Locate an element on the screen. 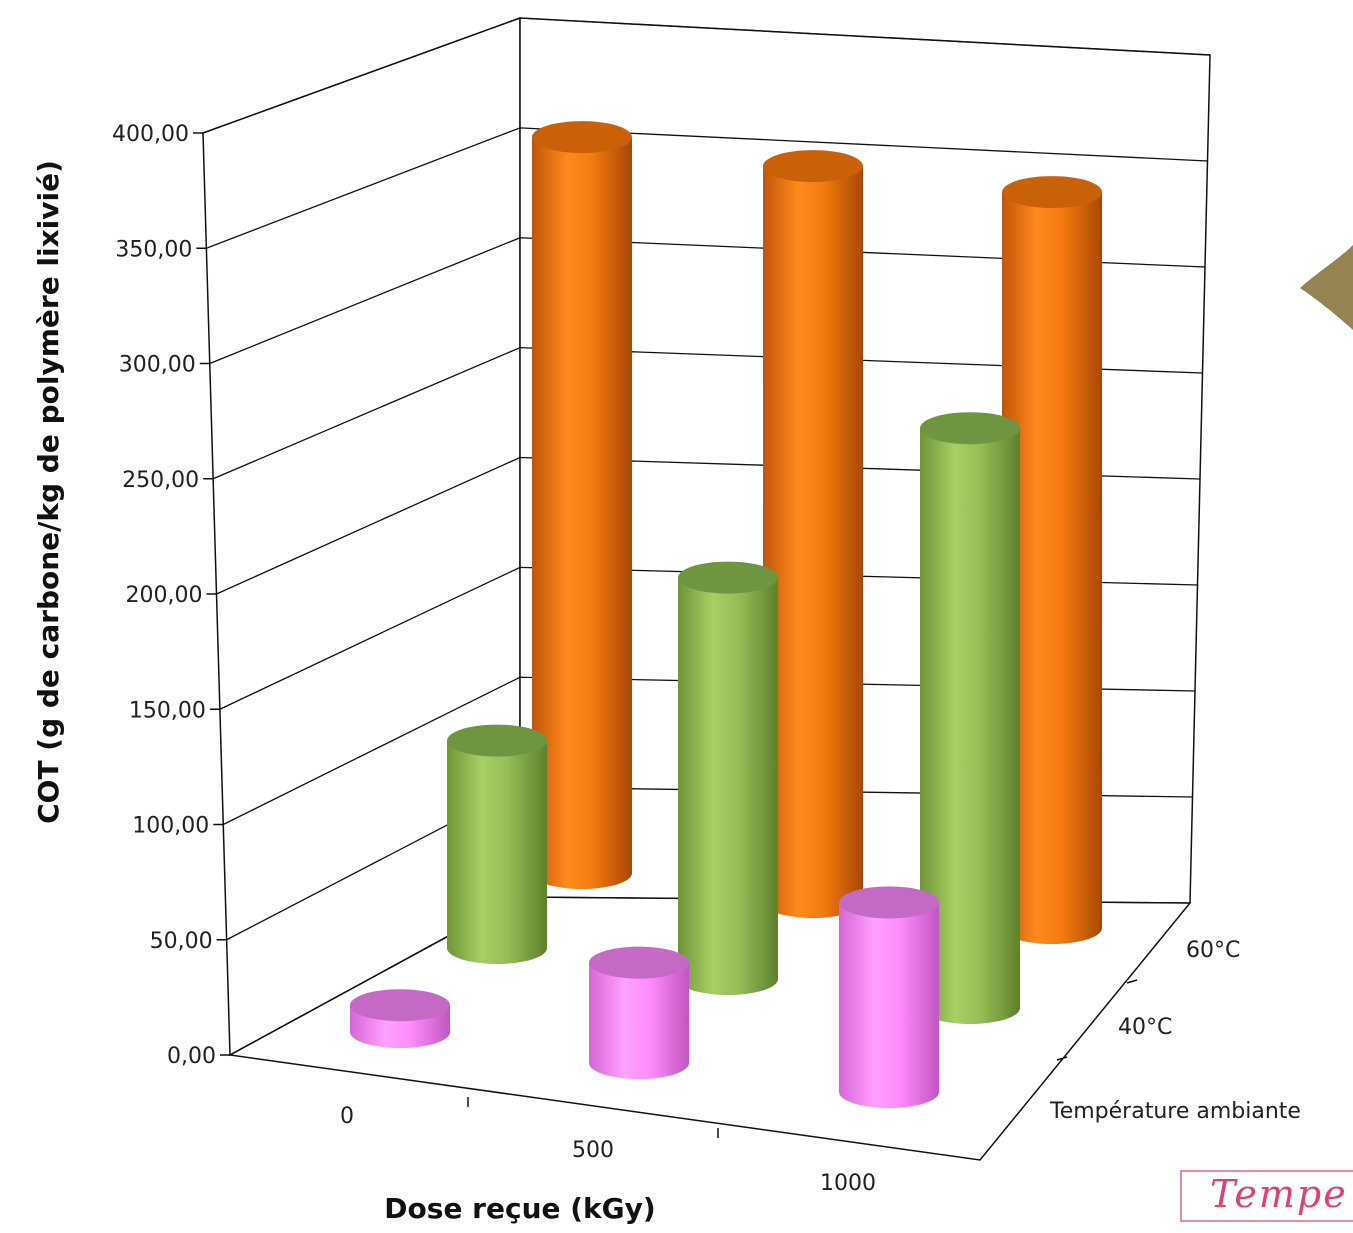 The width and height of the screenshot is (1353, 1233). y-tick-label: 50,00 is located at coordinates (181, 941).